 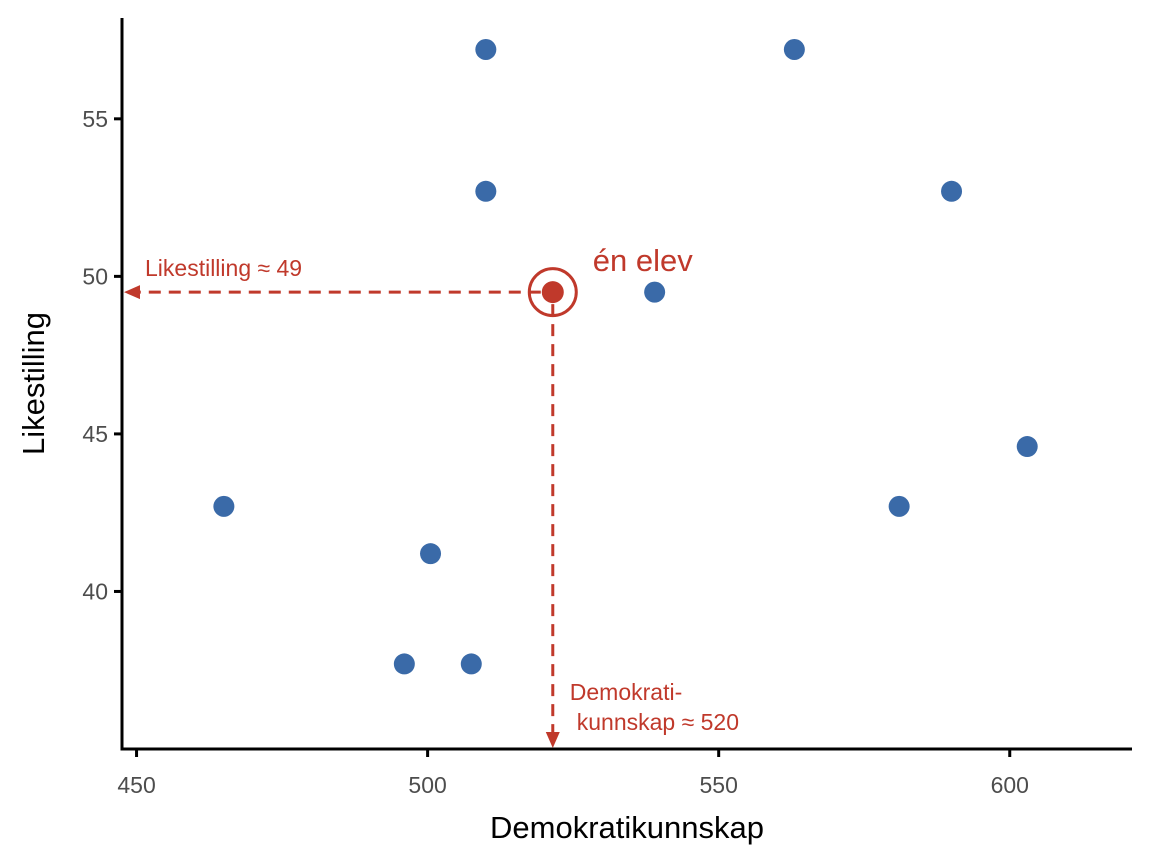 What do you see at coordinates (132, 292) in the screenshot?
I see `left-arrowhead` at bounding box center [132, 292].